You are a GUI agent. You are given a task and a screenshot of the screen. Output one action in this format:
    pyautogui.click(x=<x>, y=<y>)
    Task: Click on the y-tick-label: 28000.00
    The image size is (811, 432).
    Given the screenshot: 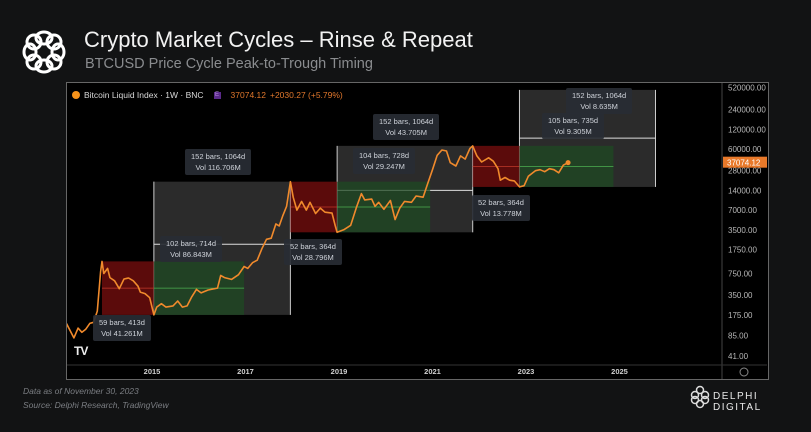 What is the action you would take?
    pyautogui.click(x=745, y=171)
    